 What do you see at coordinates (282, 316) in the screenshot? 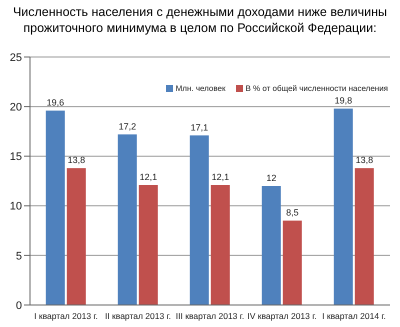
I see `x-tick-label: IV квартал 2013 г.` at bounding box center [282, 316].